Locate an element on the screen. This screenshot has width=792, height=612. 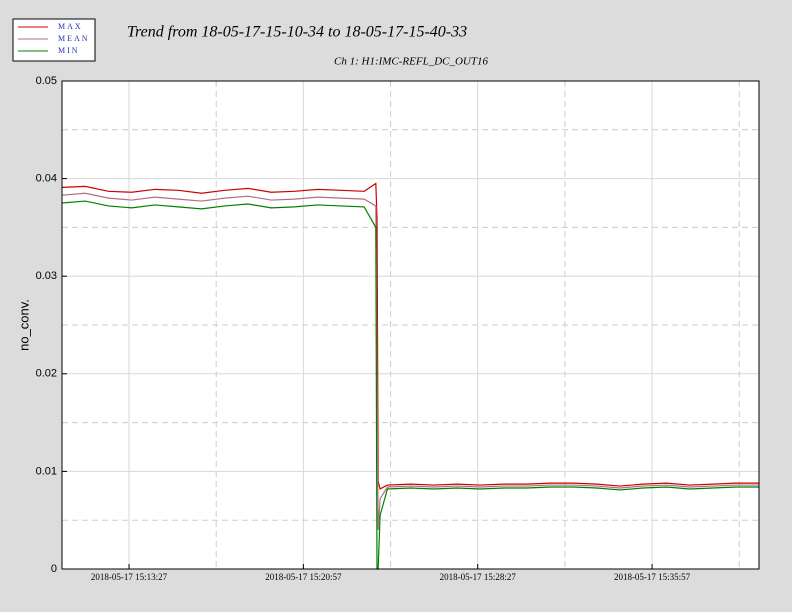
y-axis-label: no_conv. is located at coordinates (23, 325).